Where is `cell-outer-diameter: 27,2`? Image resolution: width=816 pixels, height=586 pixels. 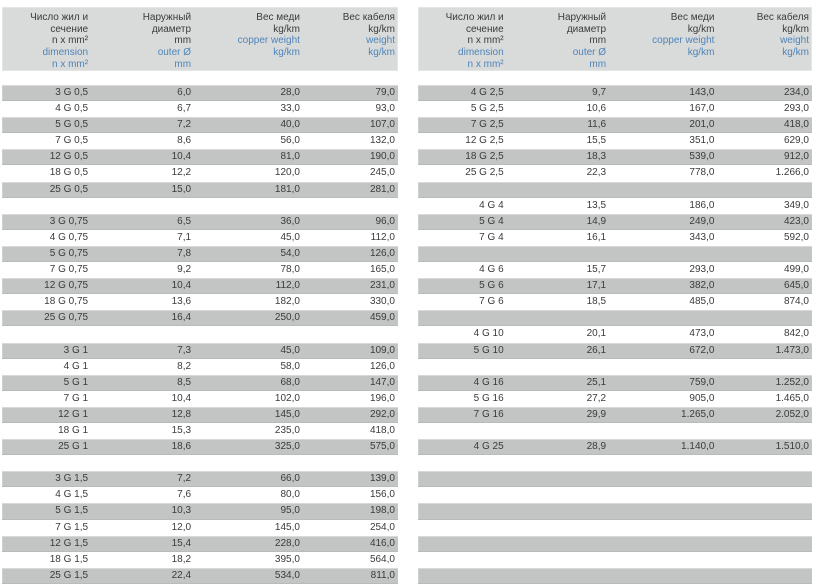 cell-outer-diameter: 27,2 is located at coordinates (596, 398).